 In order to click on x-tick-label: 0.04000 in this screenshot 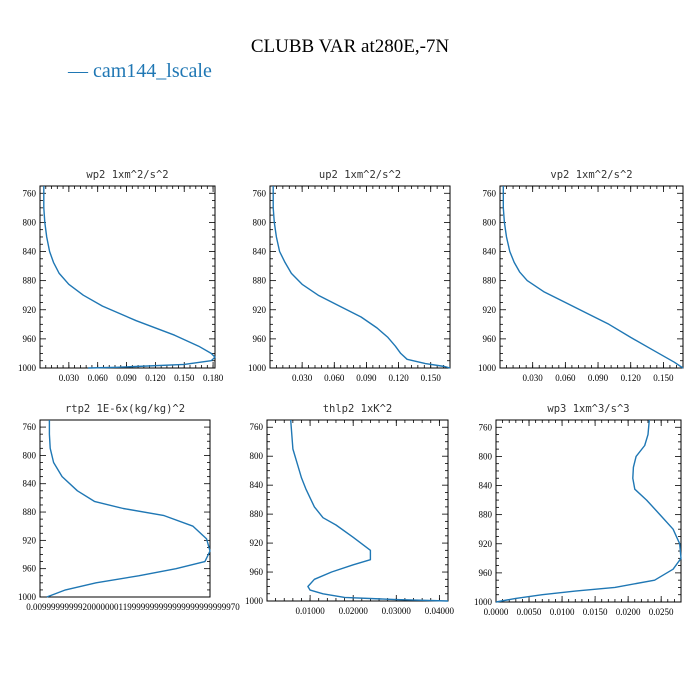, I will do `click(440, 611)`.